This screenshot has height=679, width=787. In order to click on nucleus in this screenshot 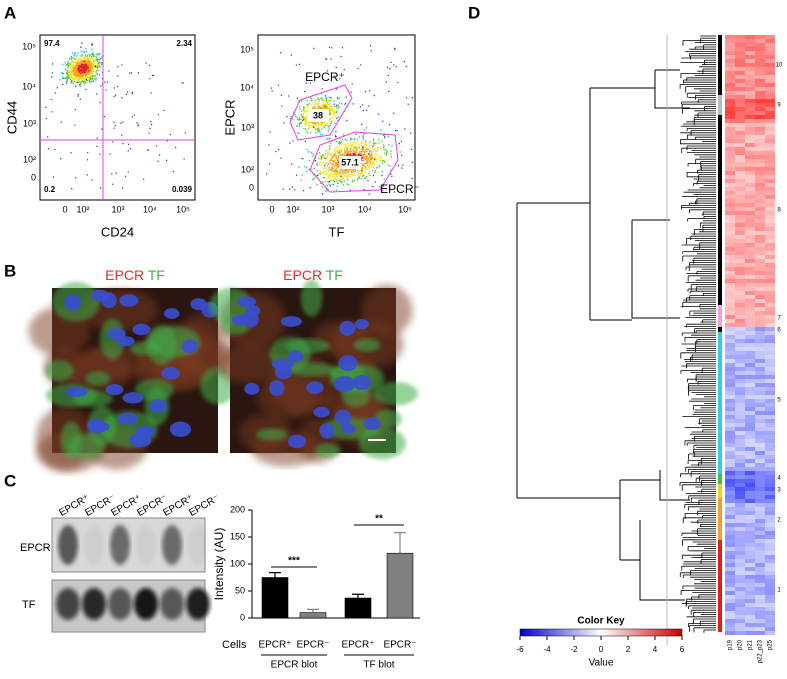, I will do `click(158, 406)`.